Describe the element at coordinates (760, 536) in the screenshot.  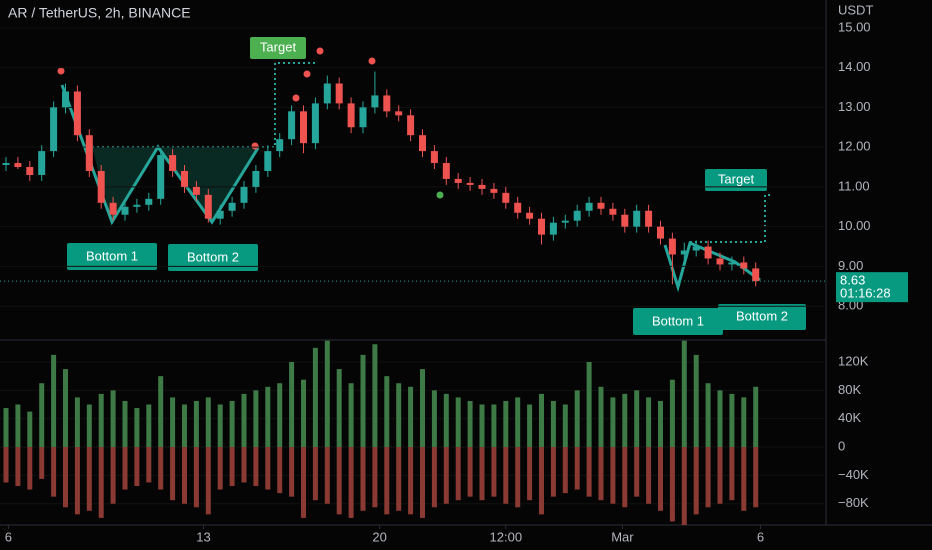
I see `x-tick-label: 6` at that location.